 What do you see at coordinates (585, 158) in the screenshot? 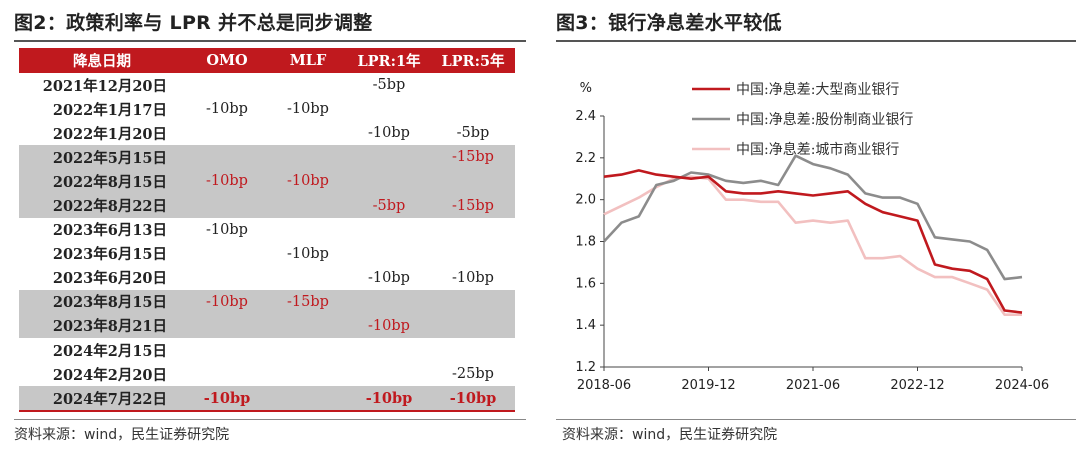
I see `y-tick-label: 2.2` at bounding box center [585, 158].